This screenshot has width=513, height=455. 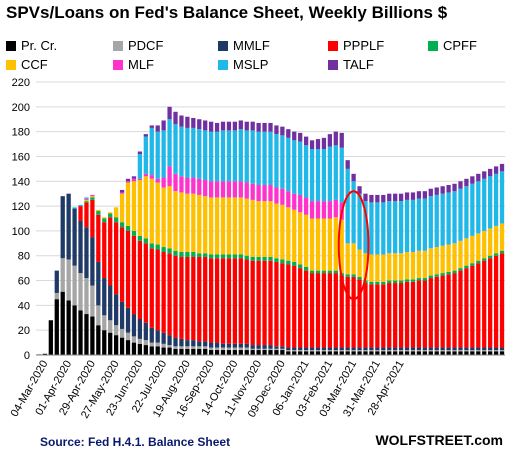 What do you see at coordinates (27, 356) in the screenshot?
I see `y-tick-label: 0` at bounding box center [27, 356].